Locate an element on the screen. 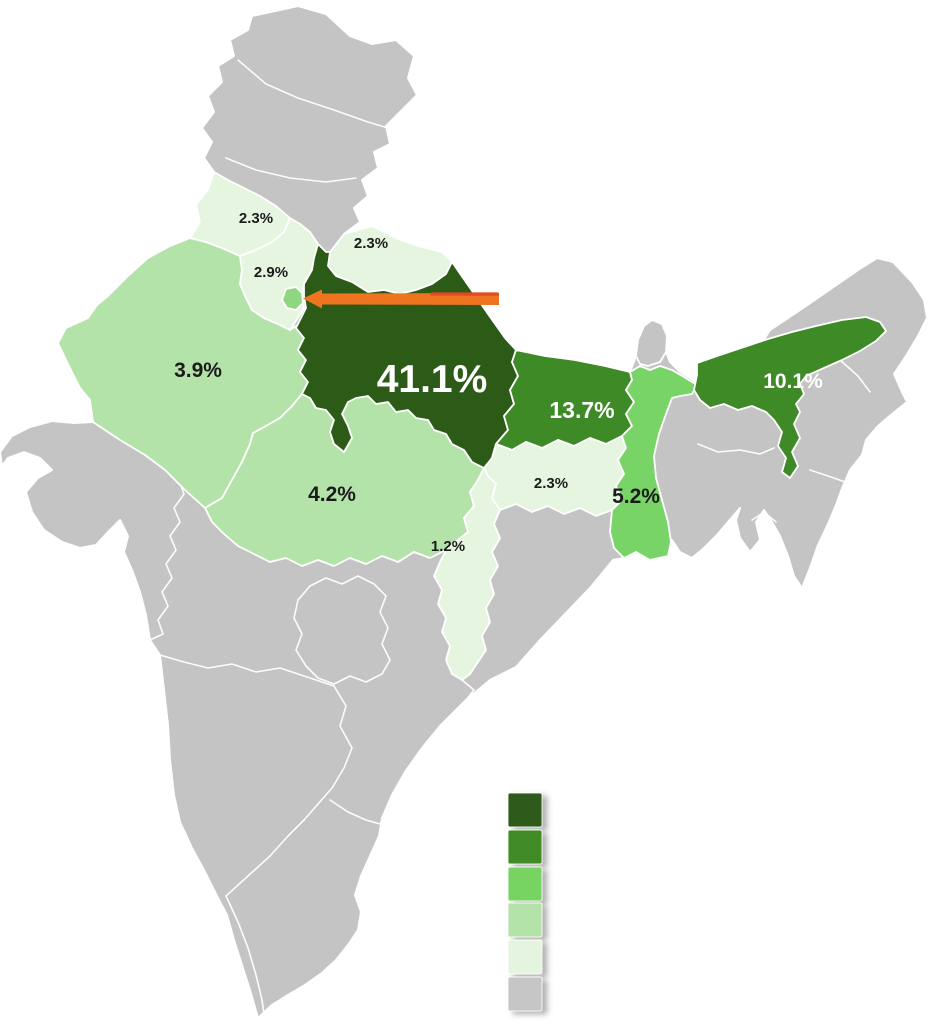  color-legend is located at coordinates (525, 902).